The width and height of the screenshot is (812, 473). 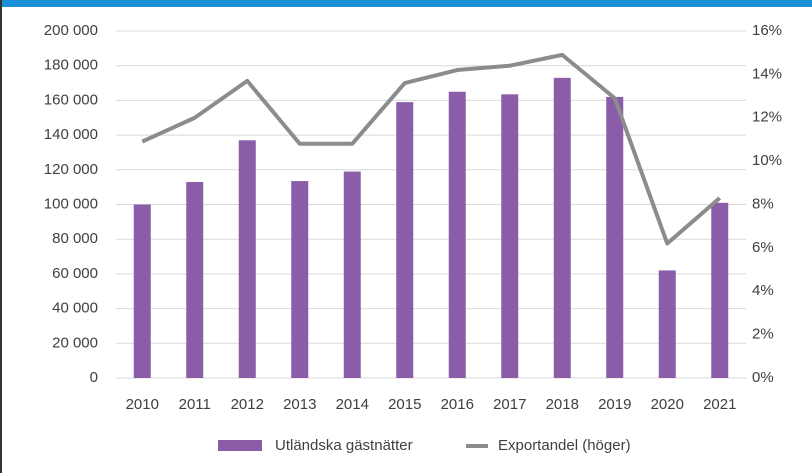 What do you see at coordinates (767, 30) in the screenshot?
I see `y2-tick-label: 16%` at bounding box center [767, 30].